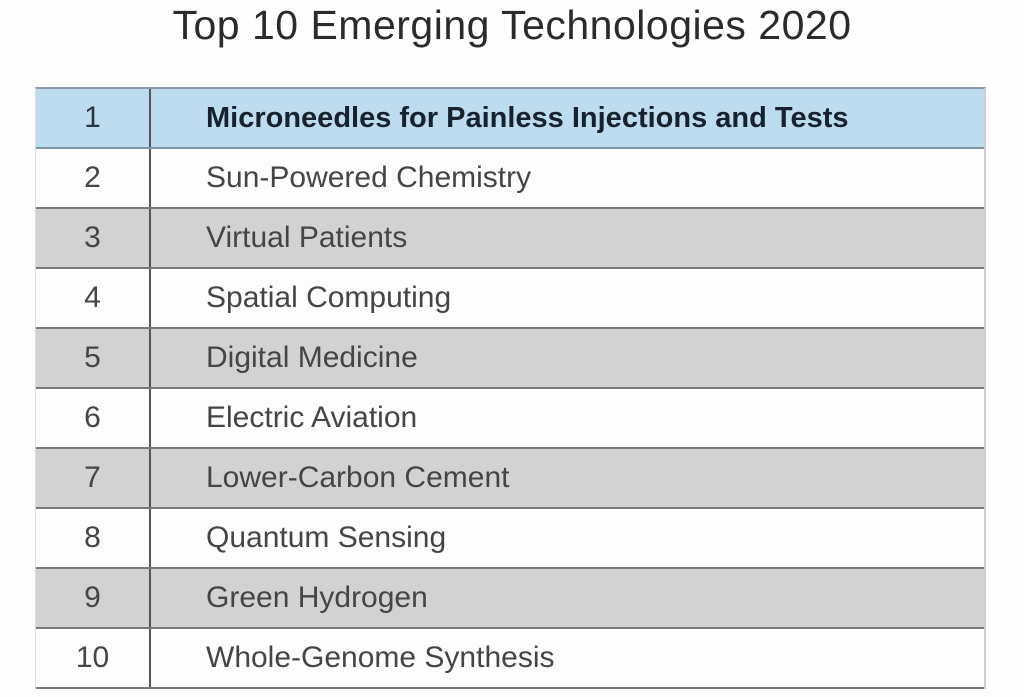 This screenshot has height=697, width=1024. Describe the element at coordinates (317, 597) in the screenshot. I see `technology-cell: Green Hydrogen` at that location.